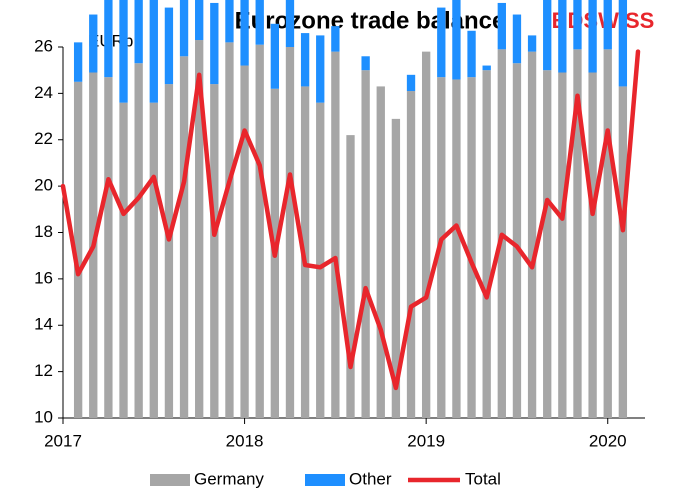 The height and width of the screenshot is (500, 700). What do you see at coordinates (43, 185) in the screenshot?
I see `y-tick-label: 20` at bounding box center [43, 185].